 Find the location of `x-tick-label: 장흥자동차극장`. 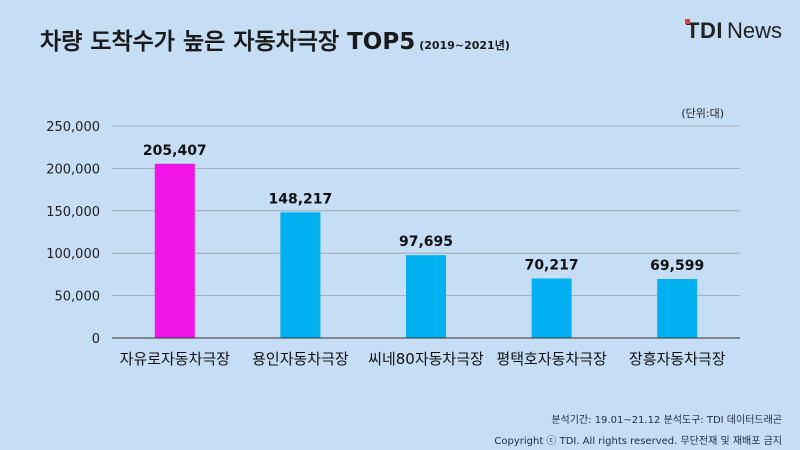

x-tick-label: 장흥자동차극장 is located at coordinates (677, 359).